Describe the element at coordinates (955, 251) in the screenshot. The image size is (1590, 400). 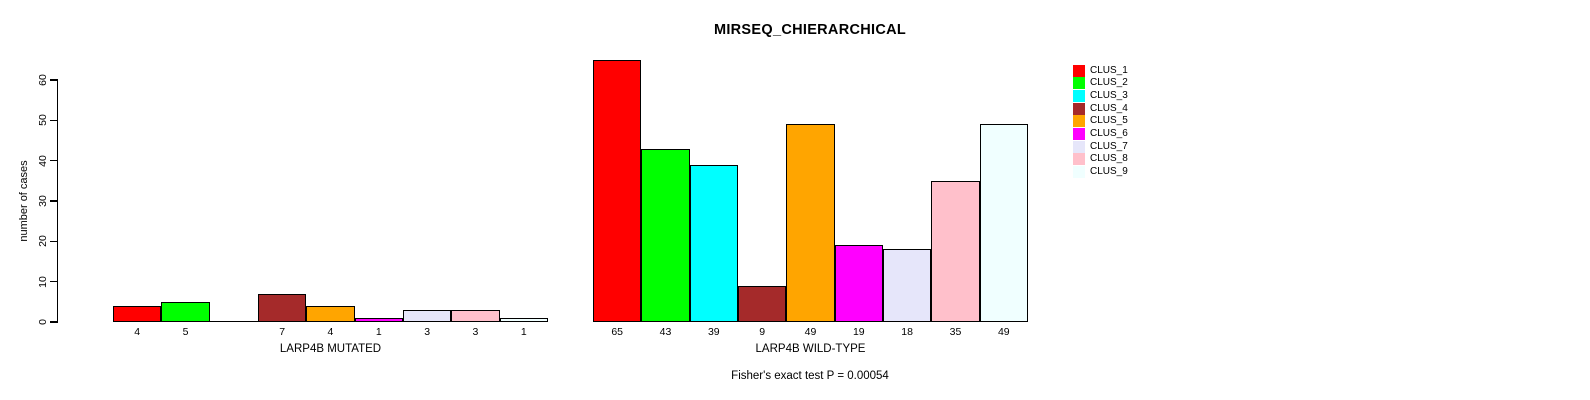
I see `bar-clus_8-wild-type` at that location.